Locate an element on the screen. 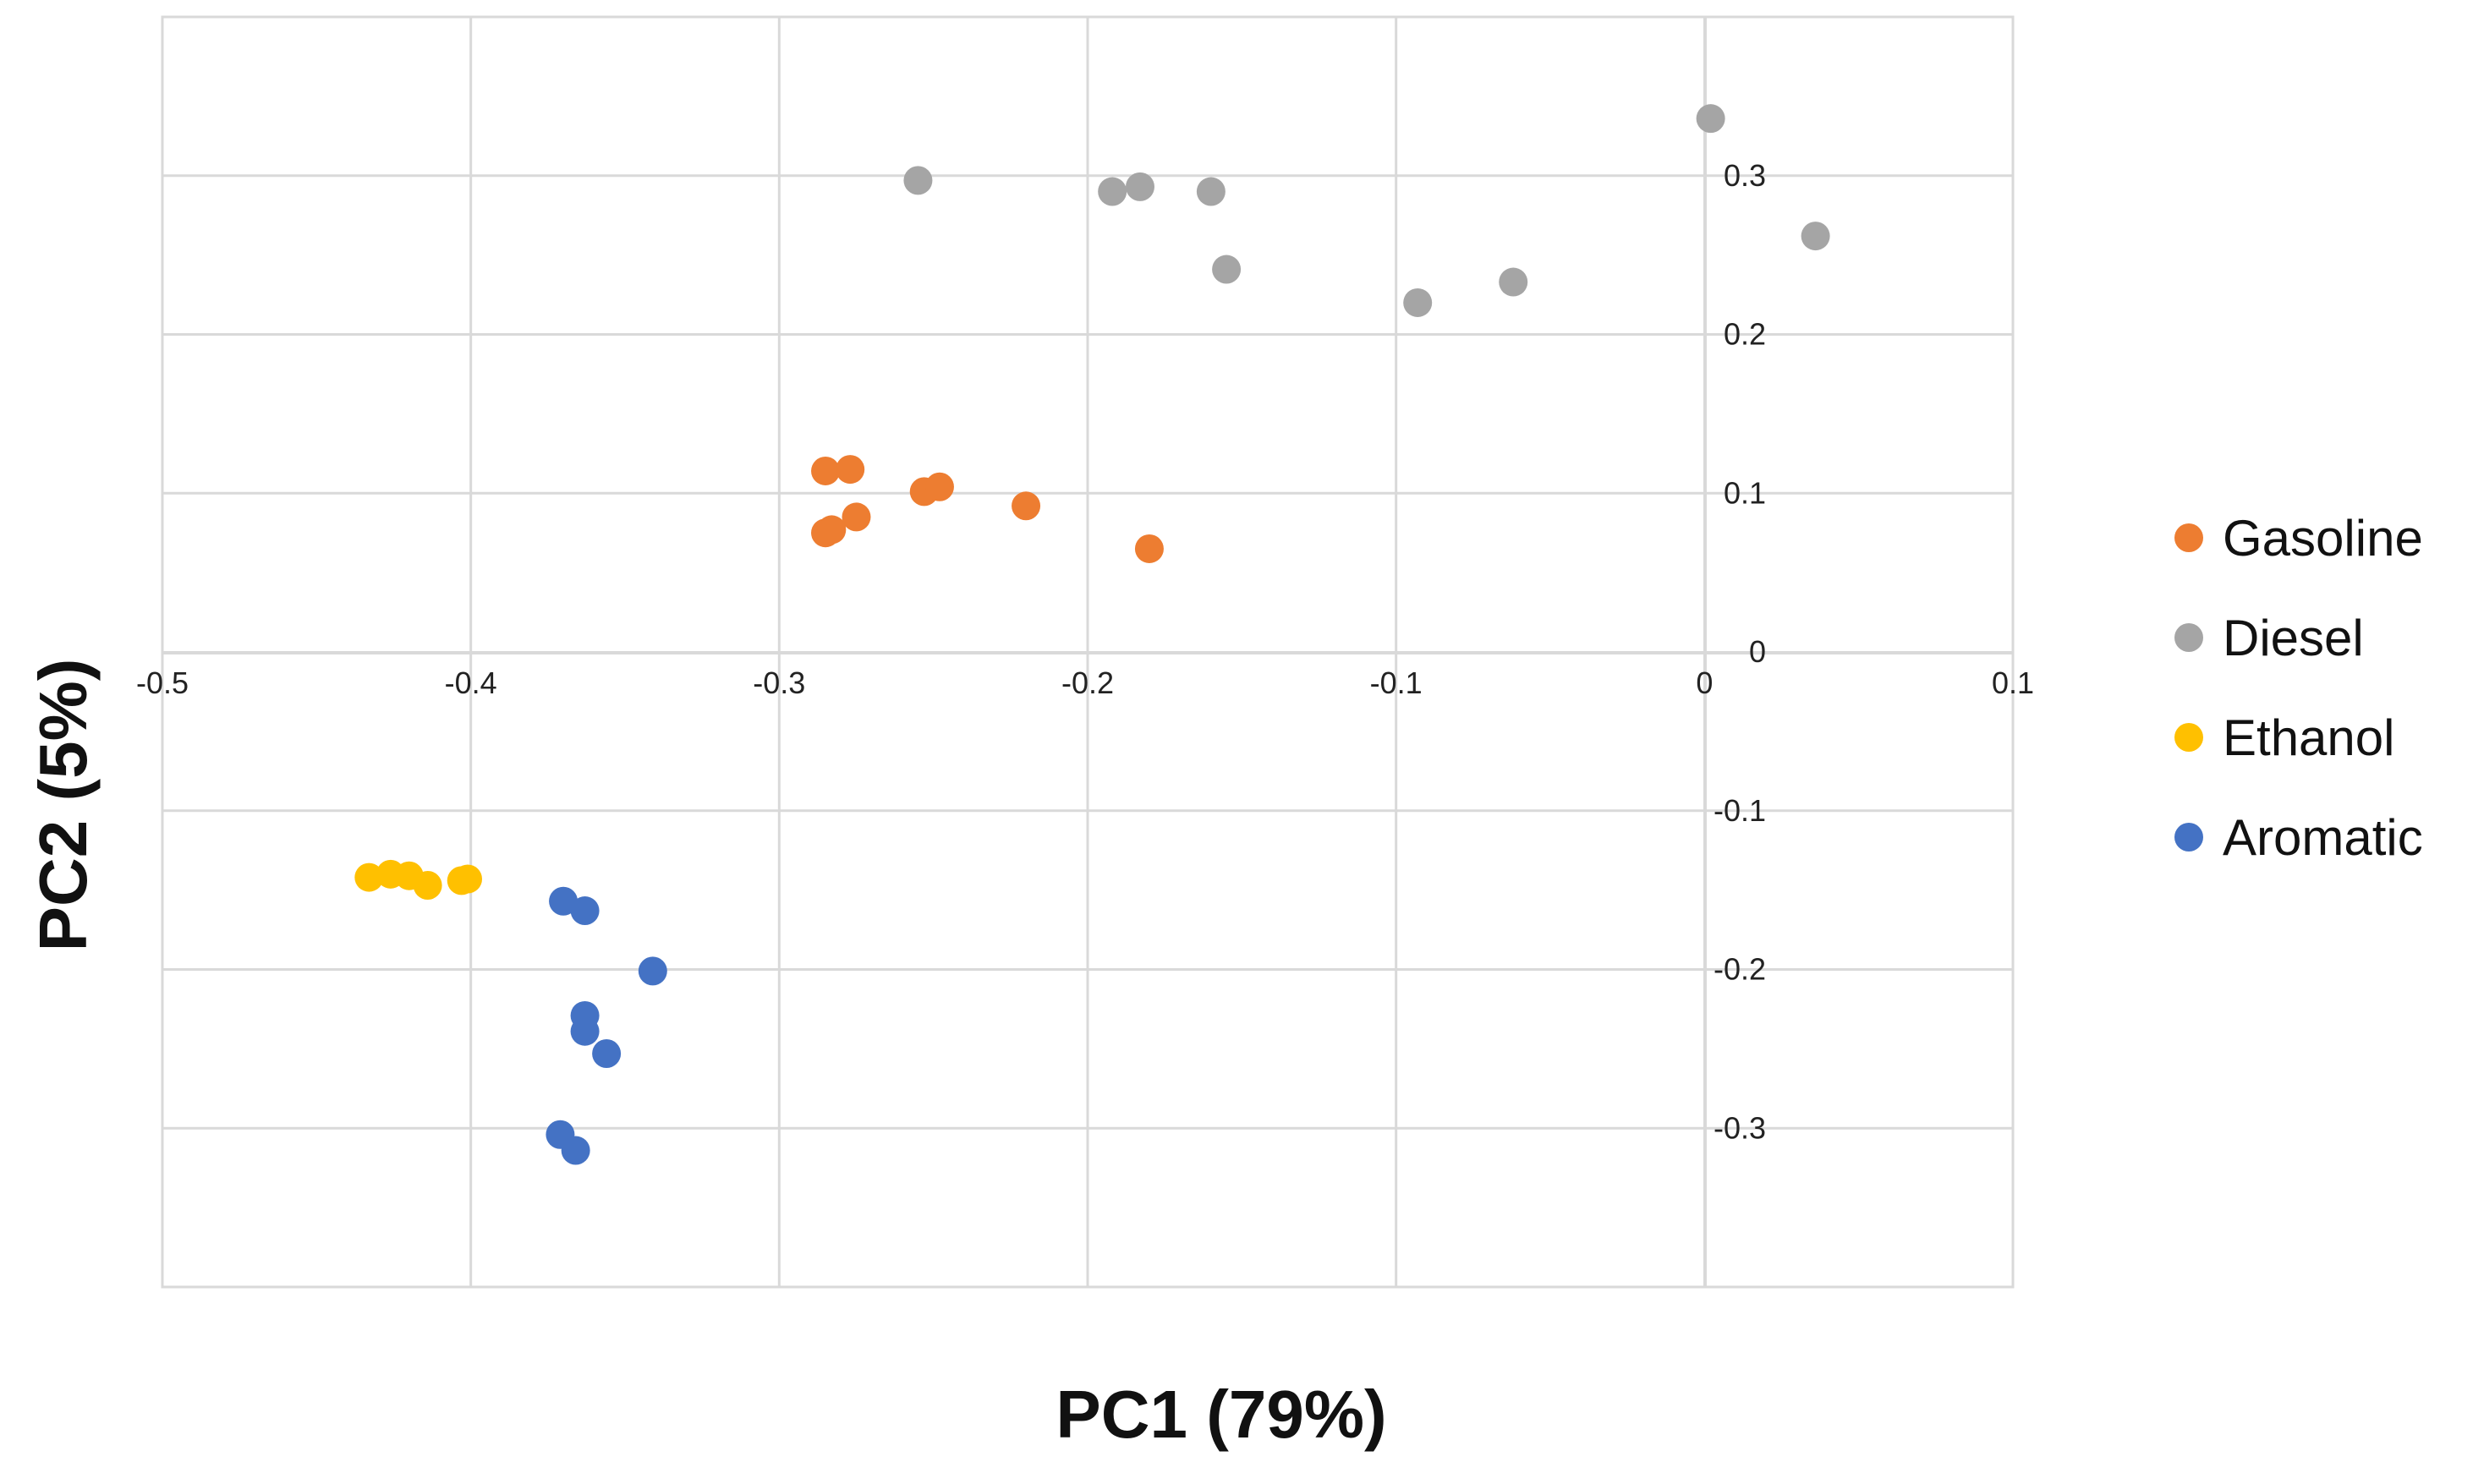 The height and width of the screenshot is (1484, 2473). y-tick-label: 0.1 is located at coordinates (1745, 492).